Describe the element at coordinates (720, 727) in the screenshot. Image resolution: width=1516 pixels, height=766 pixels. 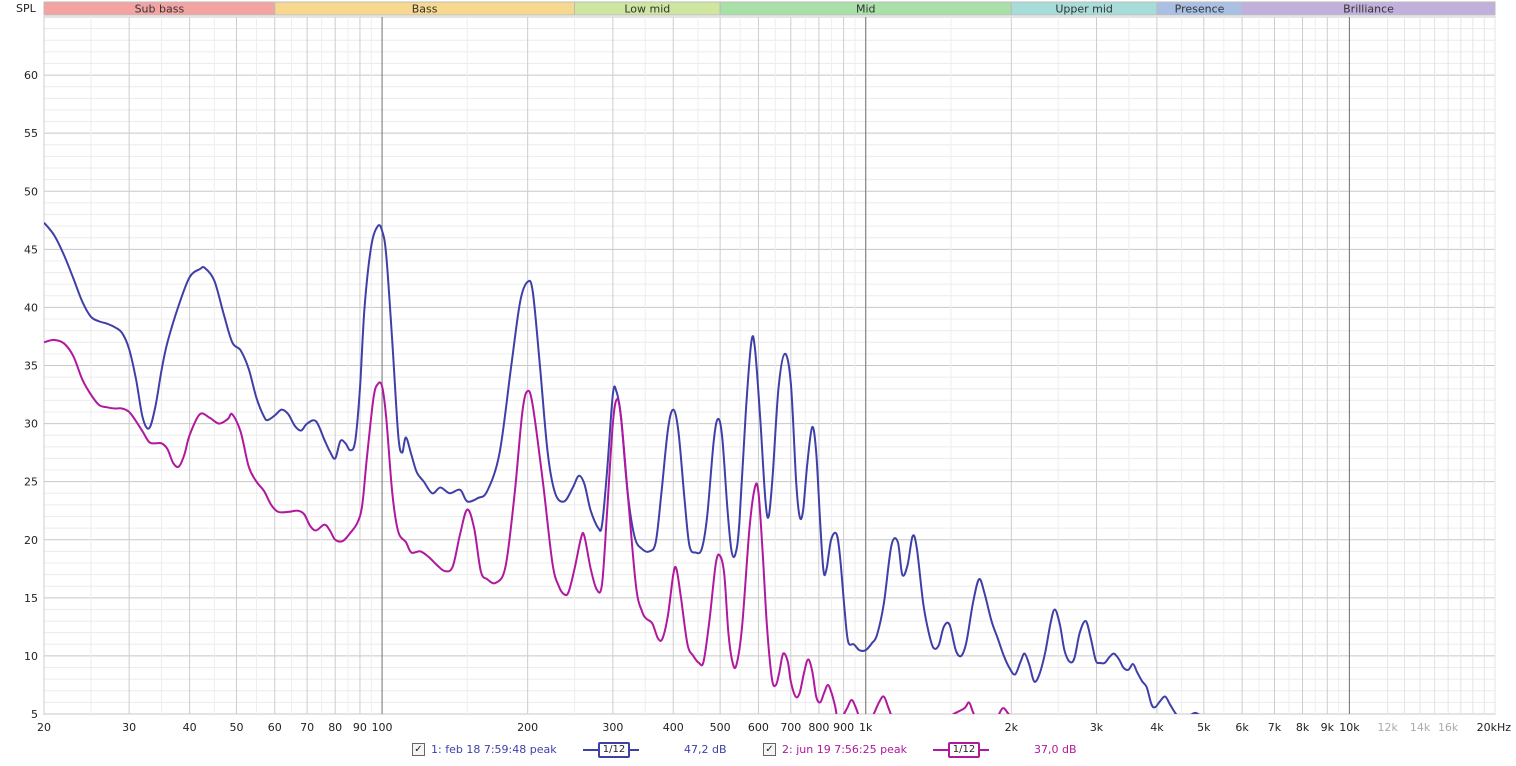
I see `x-tick-label: 500` at that location.